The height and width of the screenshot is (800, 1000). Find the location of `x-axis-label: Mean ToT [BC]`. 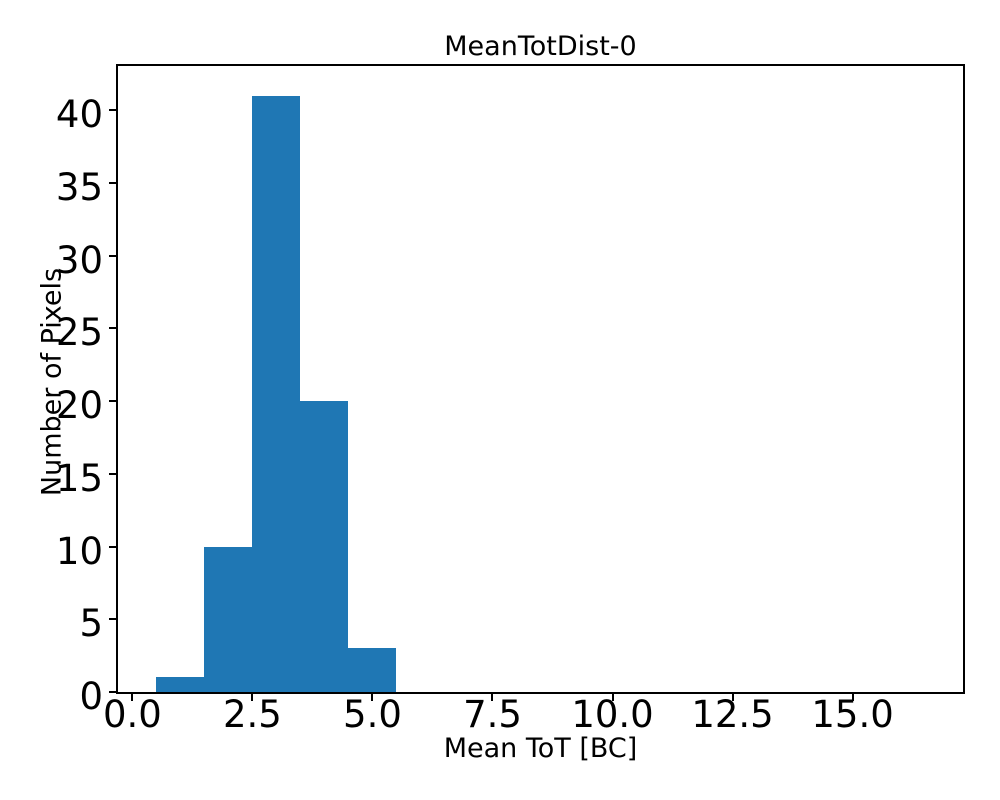

x-axis-label: Mean ToT [BC] is located at coordinates (540, 748).